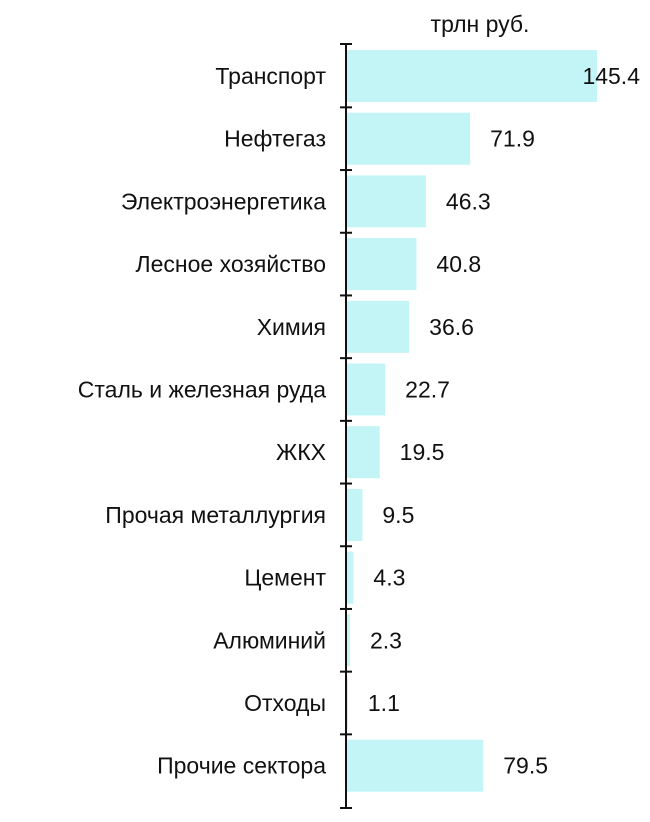 This screenshot has height=822, width=650. What do you see at coordinates (301, 452) in the screenshot?
I see `category-label: ЖКХ` at bounding box center [301, 452].